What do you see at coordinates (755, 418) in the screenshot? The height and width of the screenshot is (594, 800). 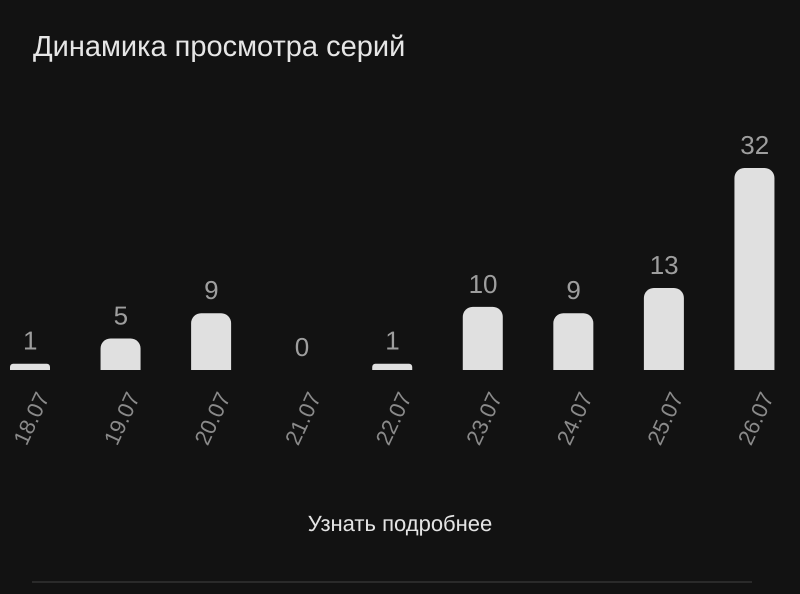 I see `x-tick-label: 26.07` at bounding box center [755, 418].